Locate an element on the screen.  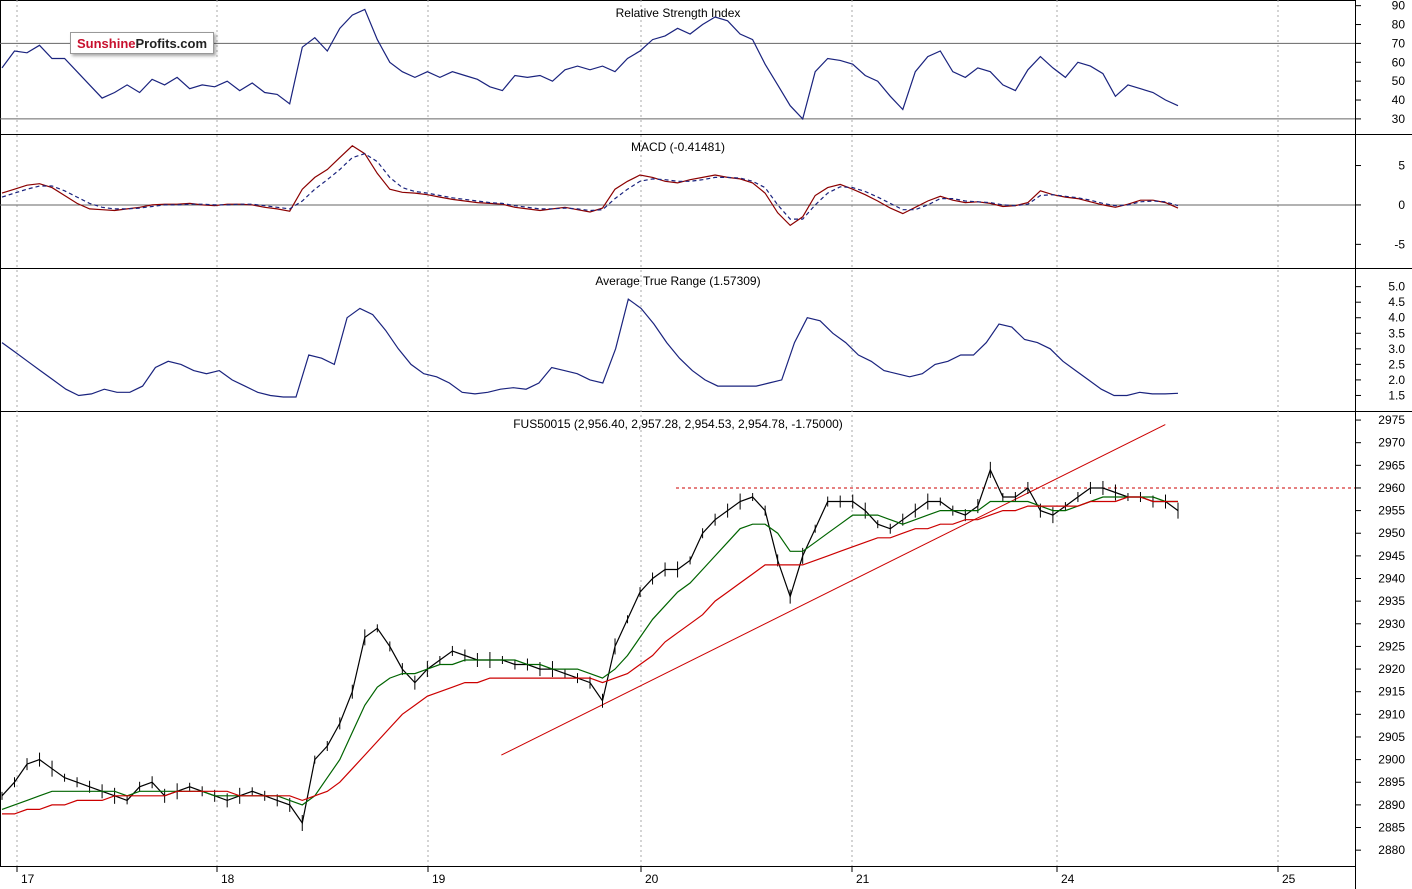
y-tick-label: 2955 is located at coordinates (1391, 511).